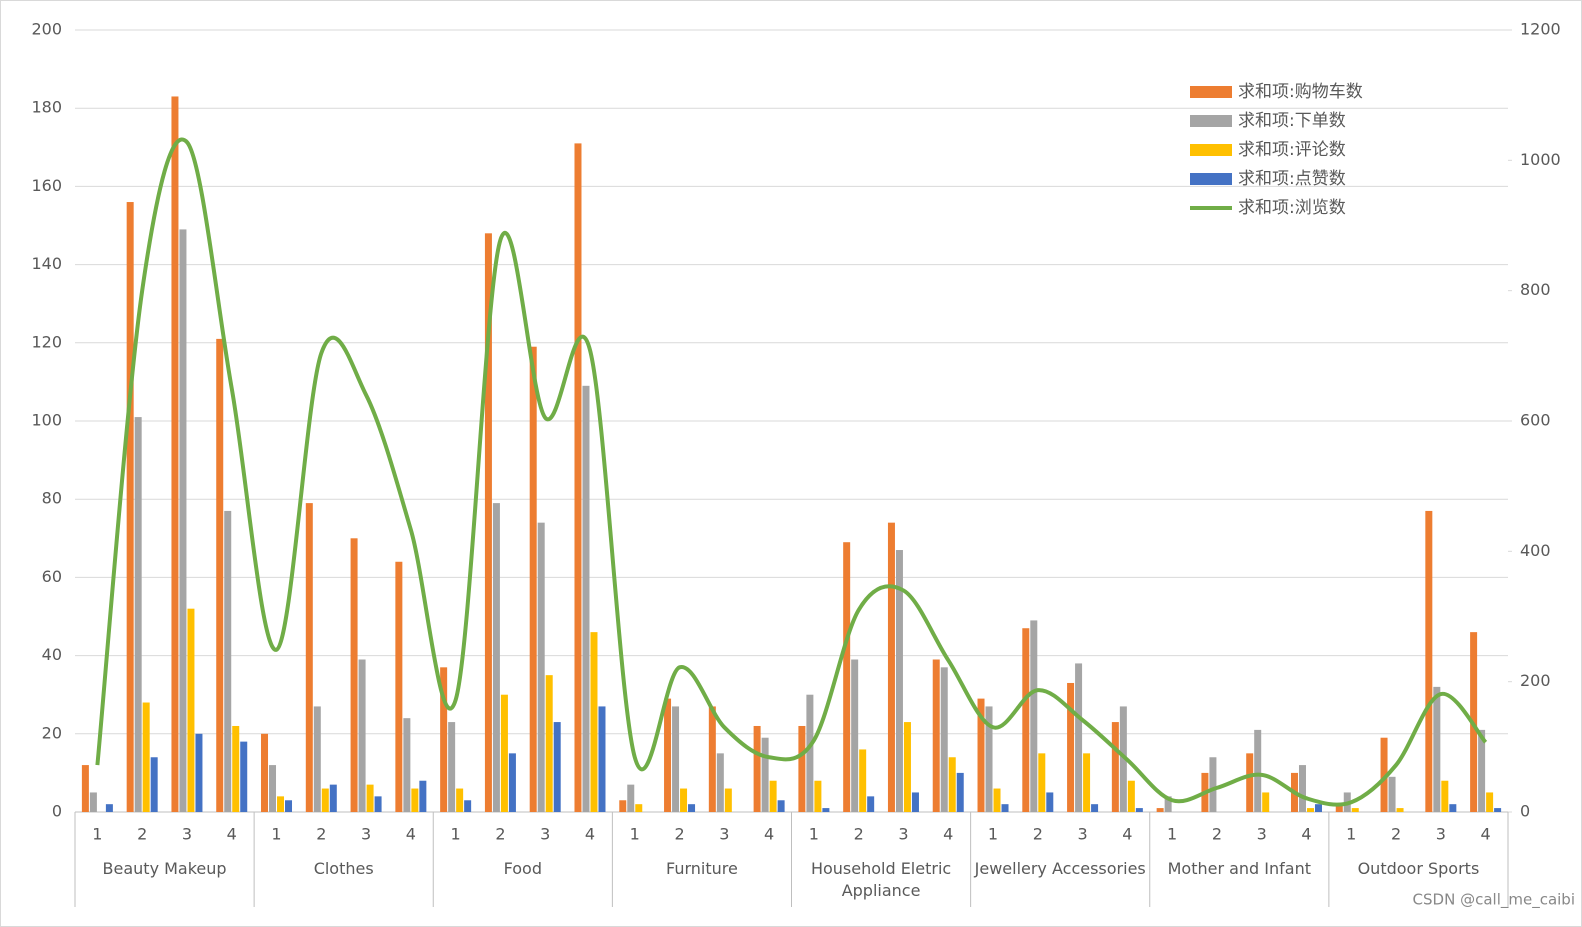 Image resolution: width=1582 pixels, height=927 pixels. I want to click on group-label: Clothes, so click(343, 868).